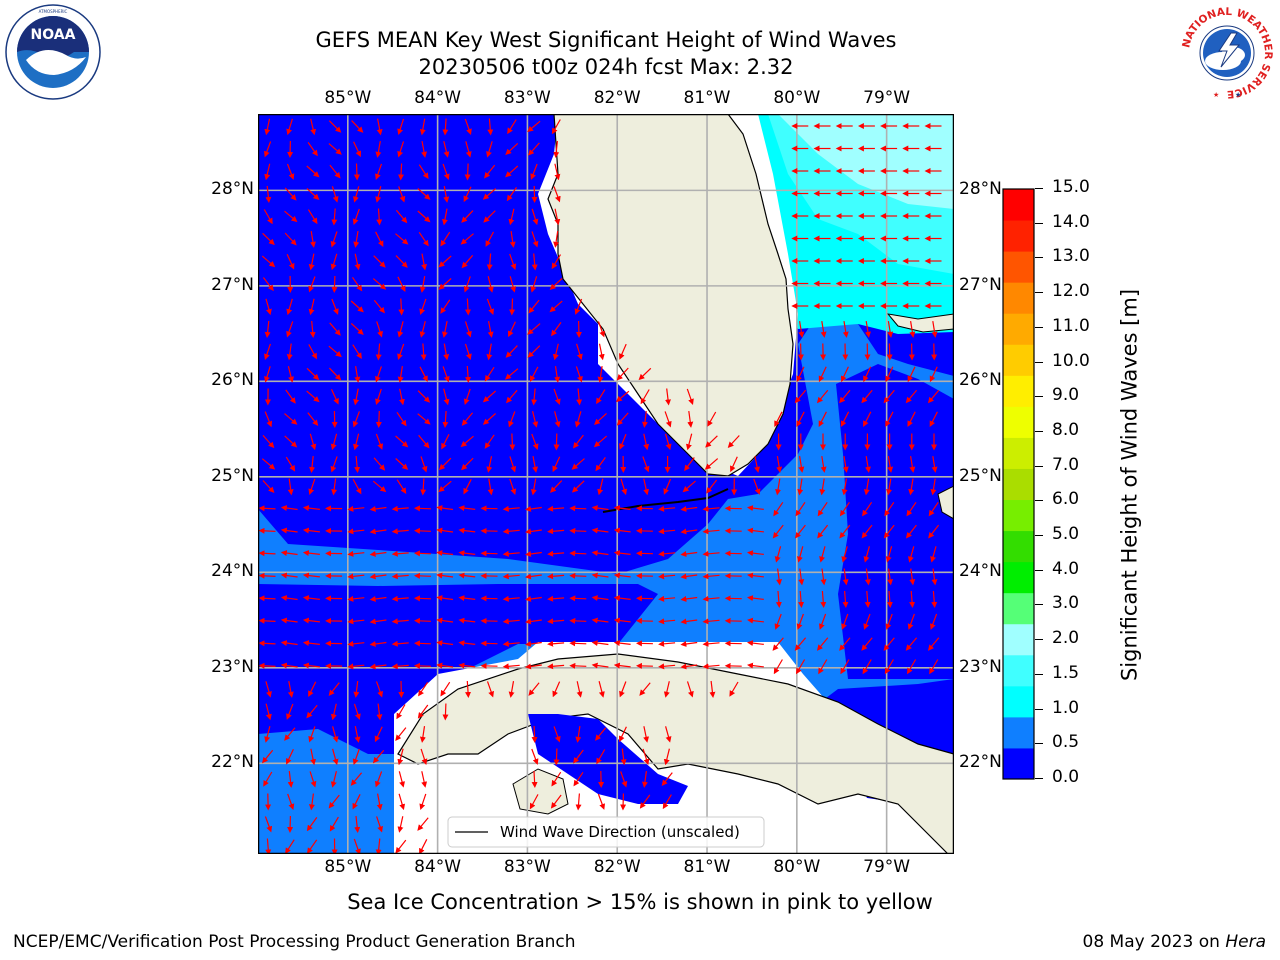 The image size is (1280, 960). Describe the element at coordinates (1071, 187) in the screenshot. I see `colorbar-tick: 15.0` at that location.